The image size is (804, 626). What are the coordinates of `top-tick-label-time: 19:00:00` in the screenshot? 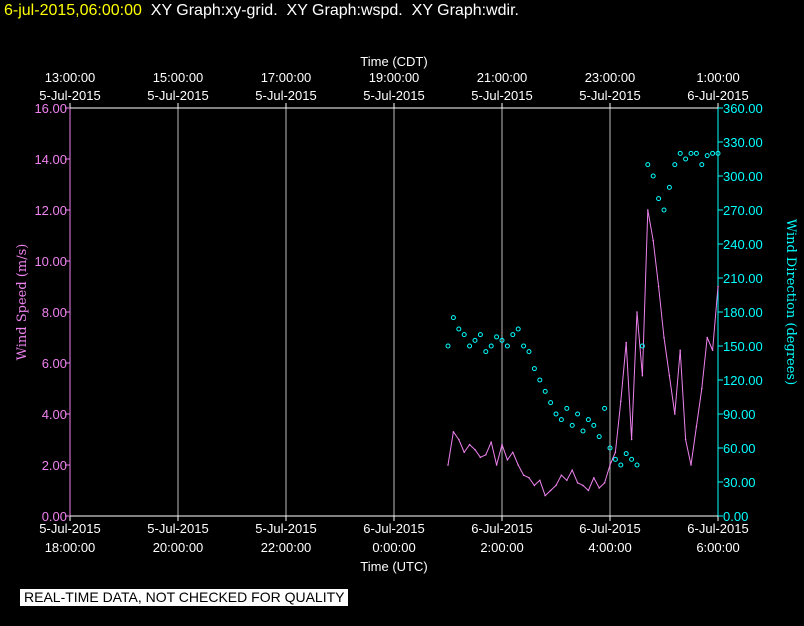 It's located at (394, 77).